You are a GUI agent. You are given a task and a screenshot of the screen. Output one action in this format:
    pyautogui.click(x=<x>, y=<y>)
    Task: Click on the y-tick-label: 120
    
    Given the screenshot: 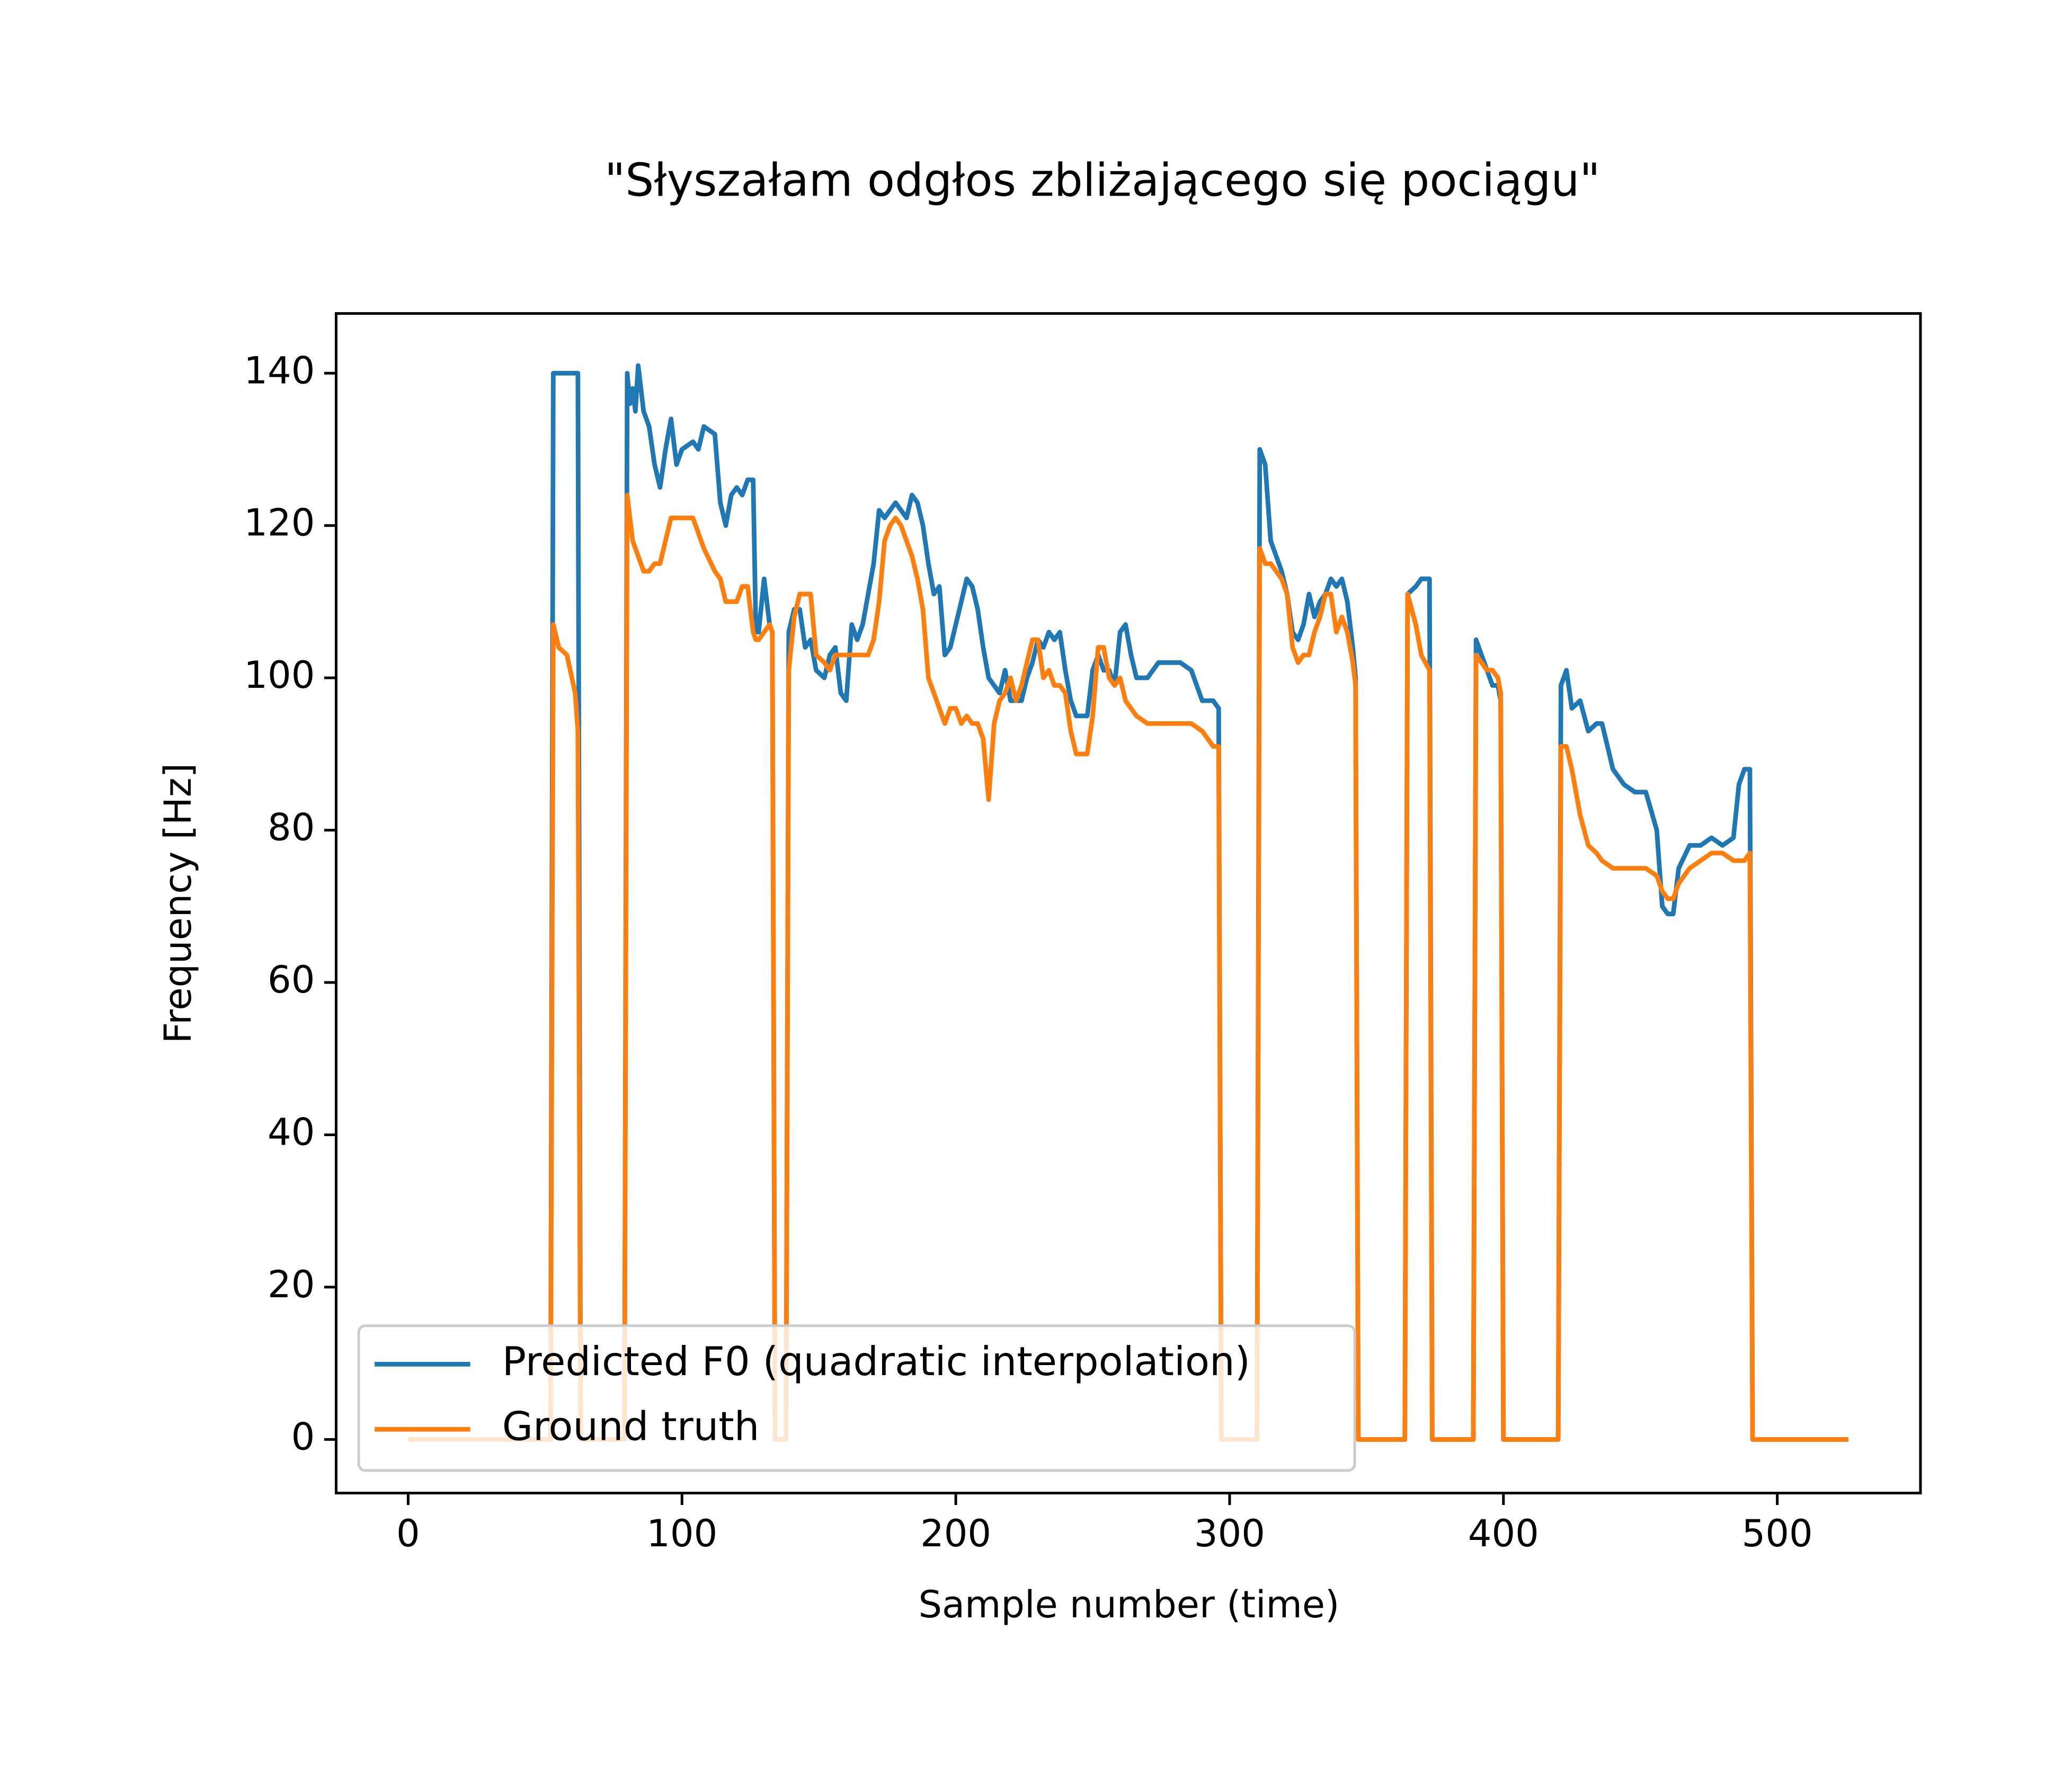 What is the action you would take?
    pyautogui.click(x=279, y=523)
    